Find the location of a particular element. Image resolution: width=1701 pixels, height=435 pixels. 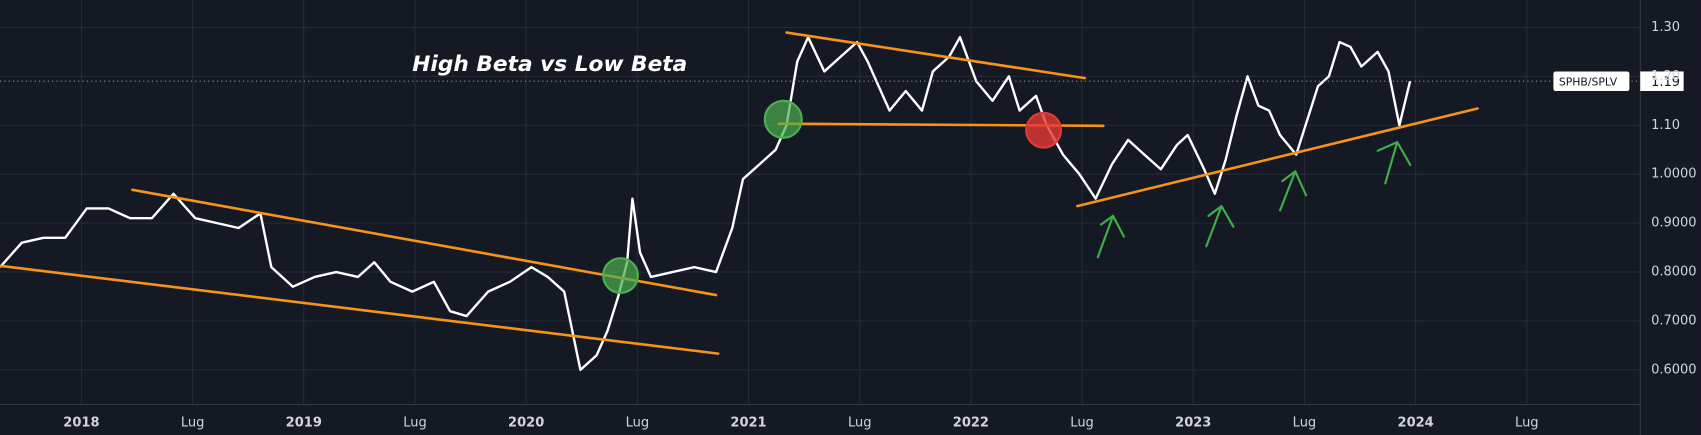

x-tick-label: 2021 is located at coordinates (748, 423).